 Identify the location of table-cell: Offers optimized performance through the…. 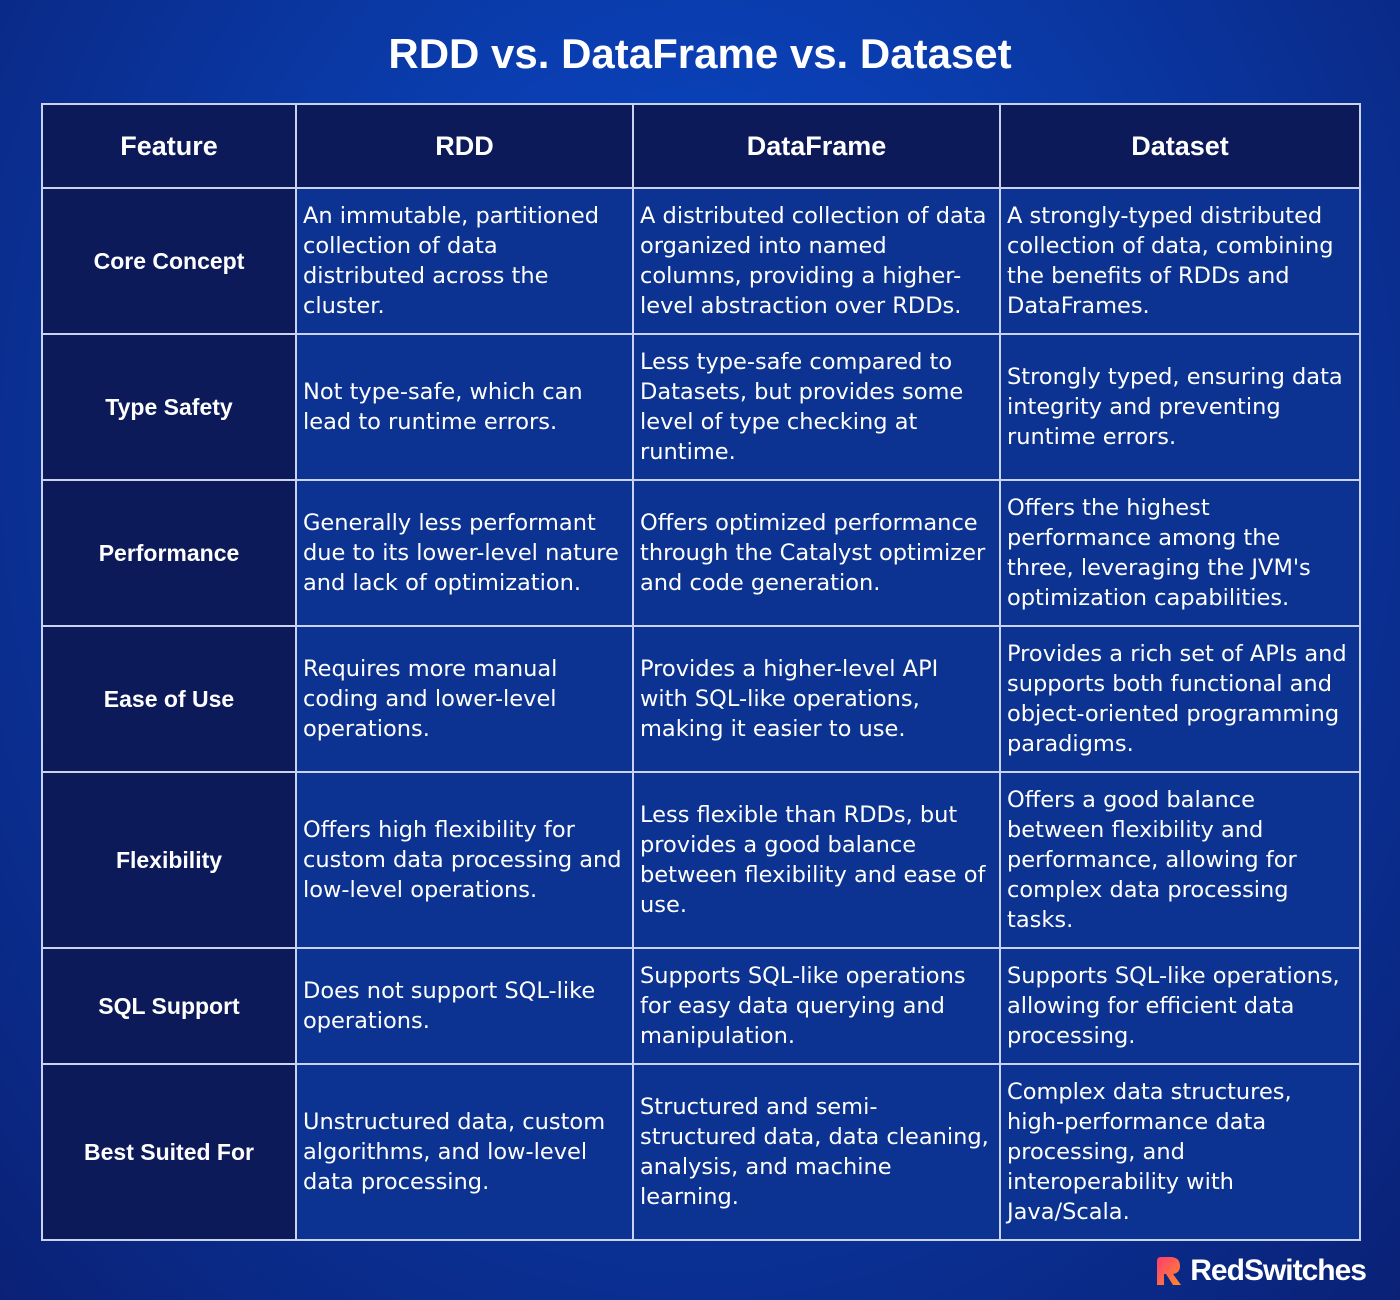
(816, 553).